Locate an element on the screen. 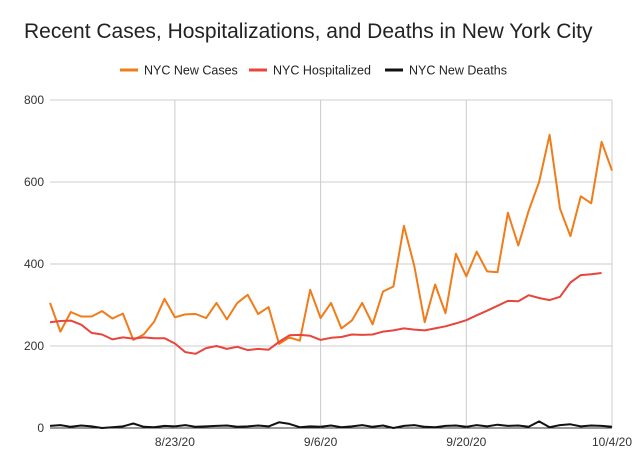  x-tick-label: 9/6/20 is located at coordinates (321, 442).